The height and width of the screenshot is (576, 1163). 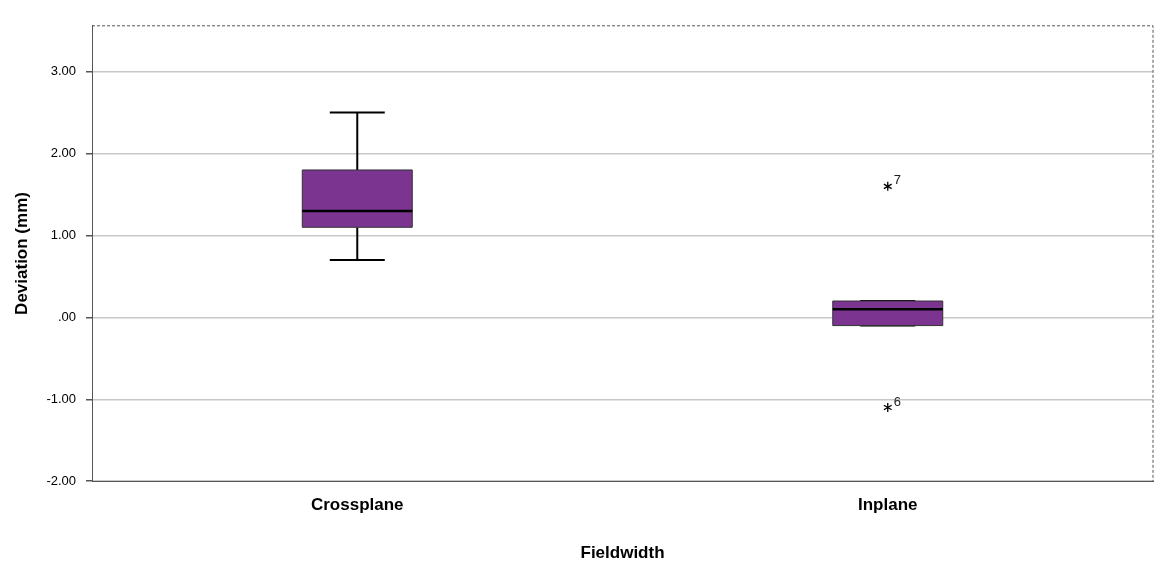 What do you see at coordinates (63, 235) in the screenshot?
I see `y-tick-label: 1.00` at bounding box center [63, 235].